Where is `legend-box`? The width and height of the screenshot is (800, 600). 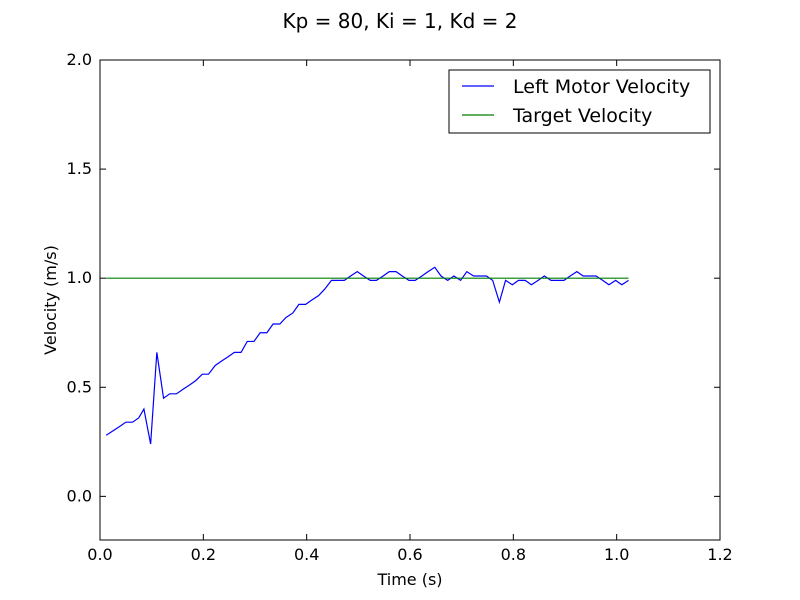
legend-box is located at coordinates (579, 101).